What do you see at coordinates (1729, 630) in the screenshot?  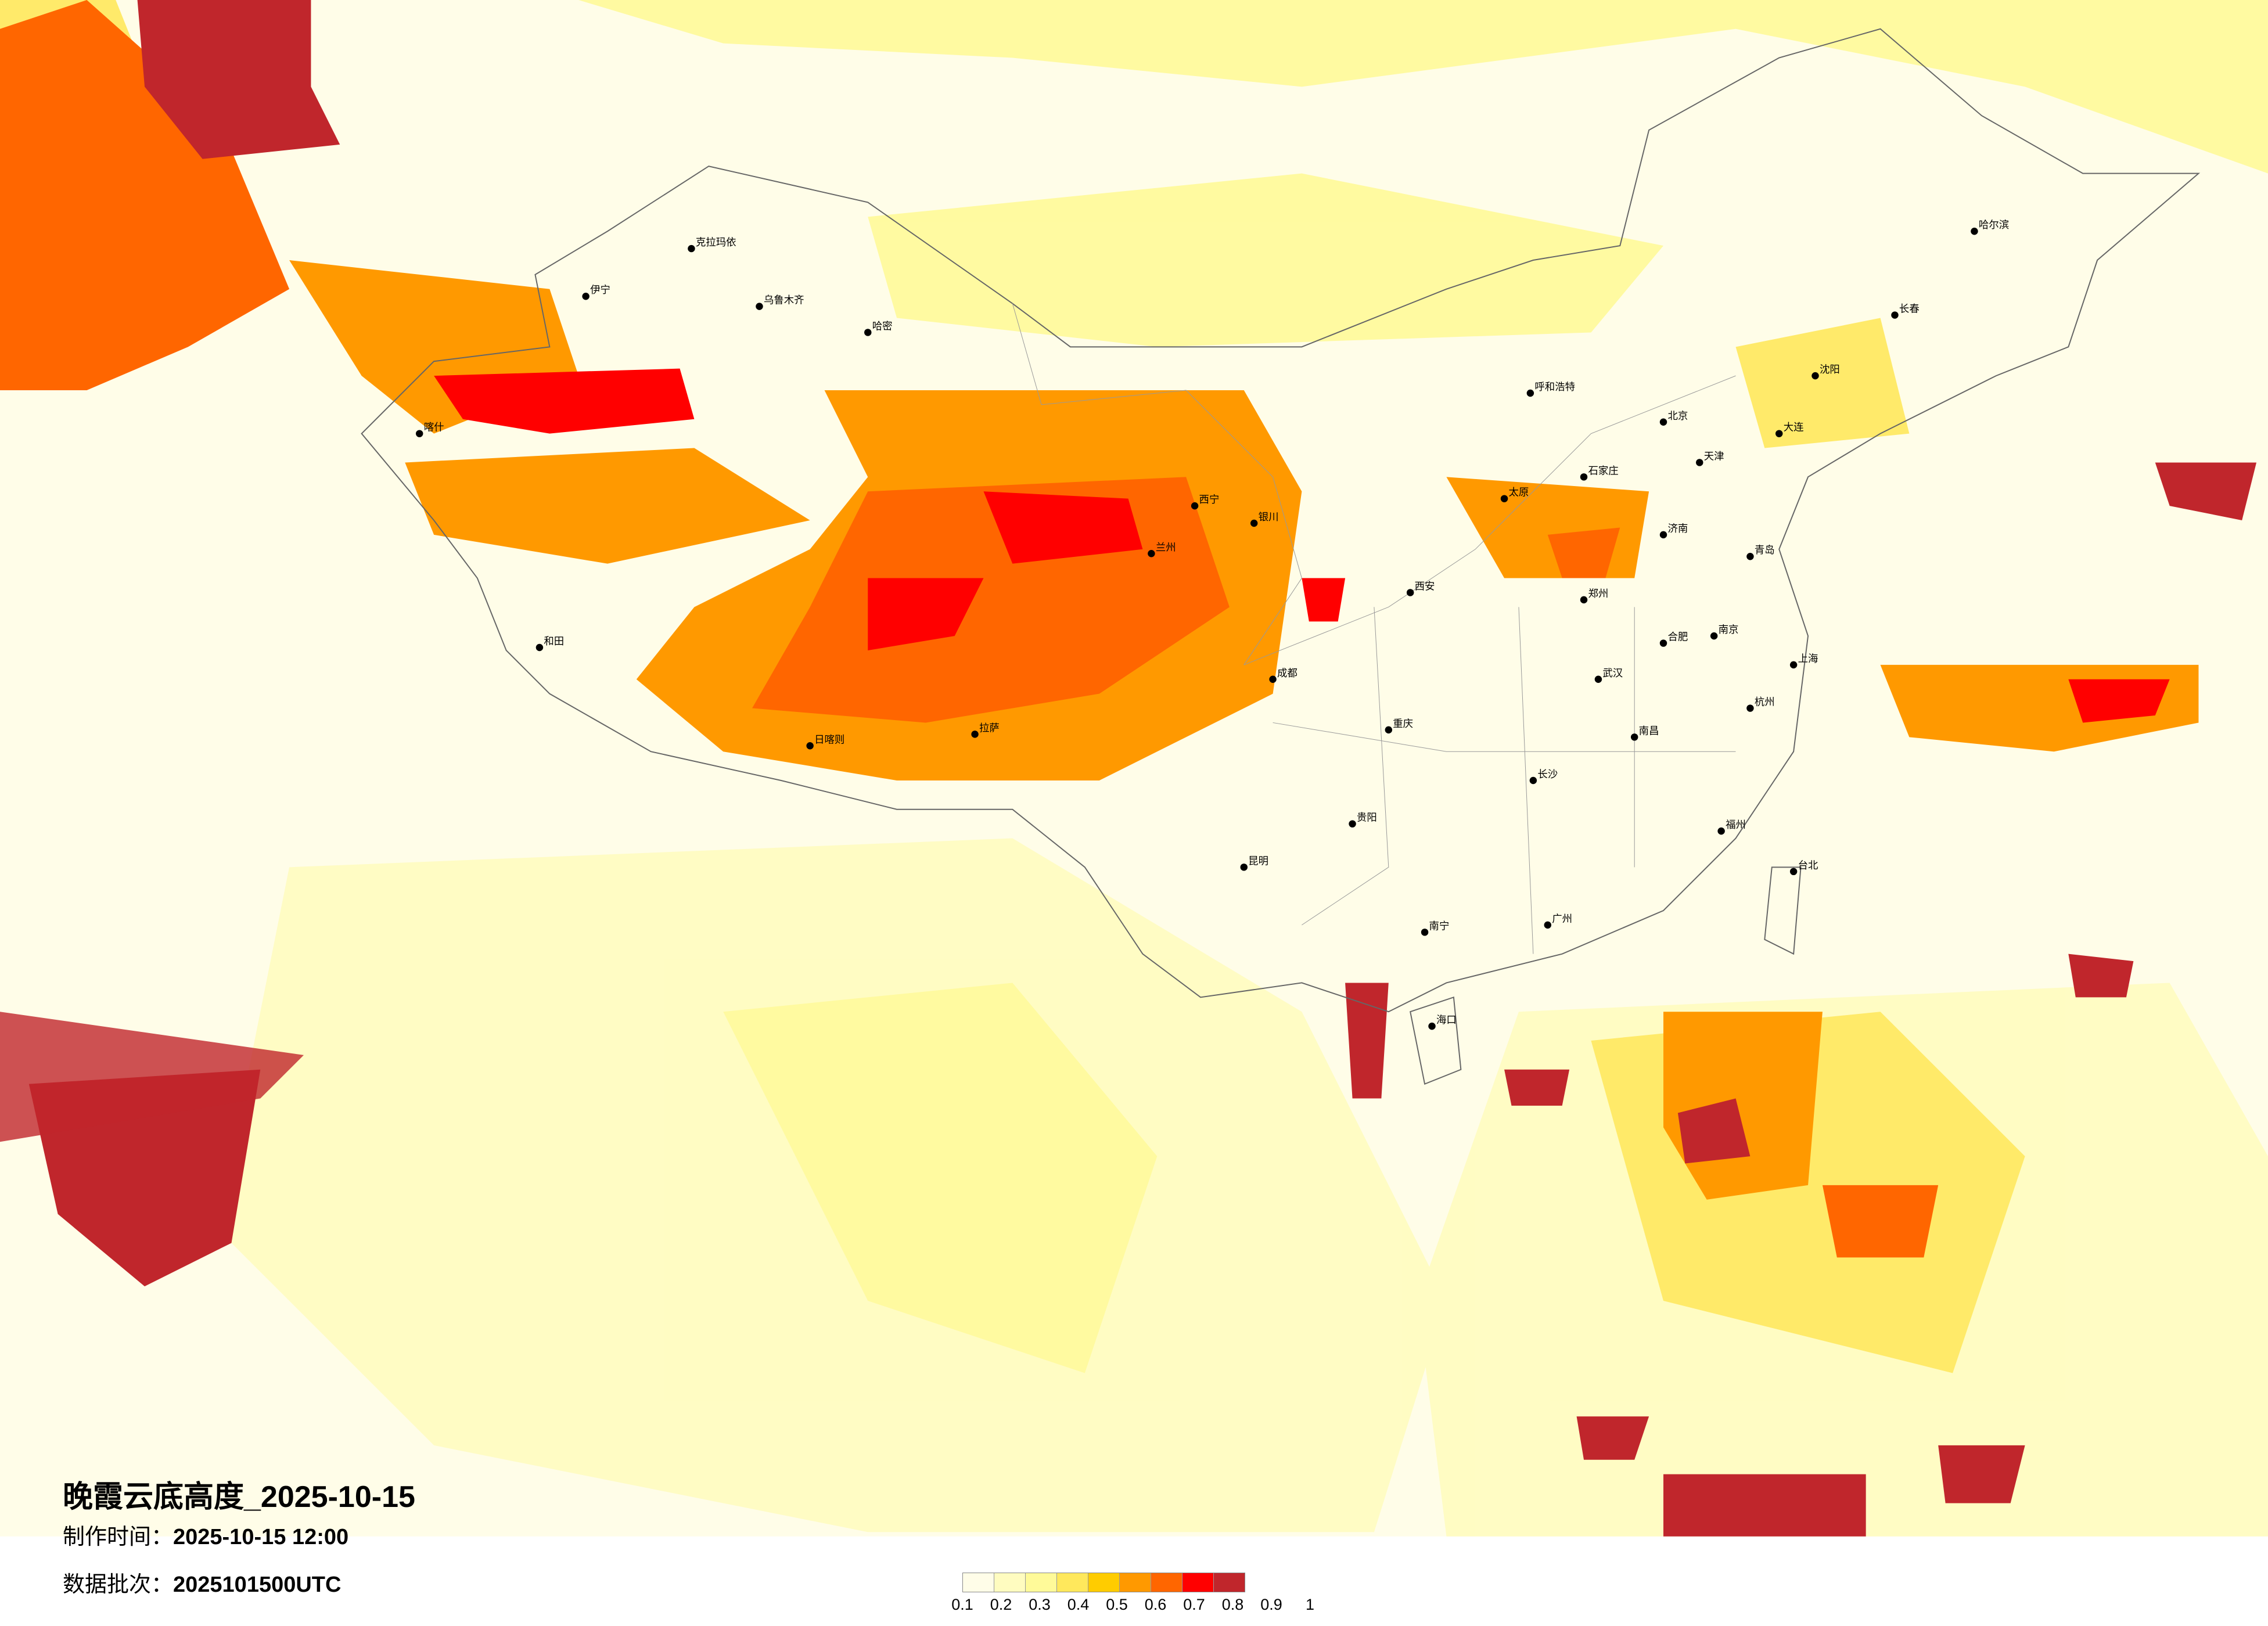 I see `city-label: 南京` at bounding box center [1729, 630].